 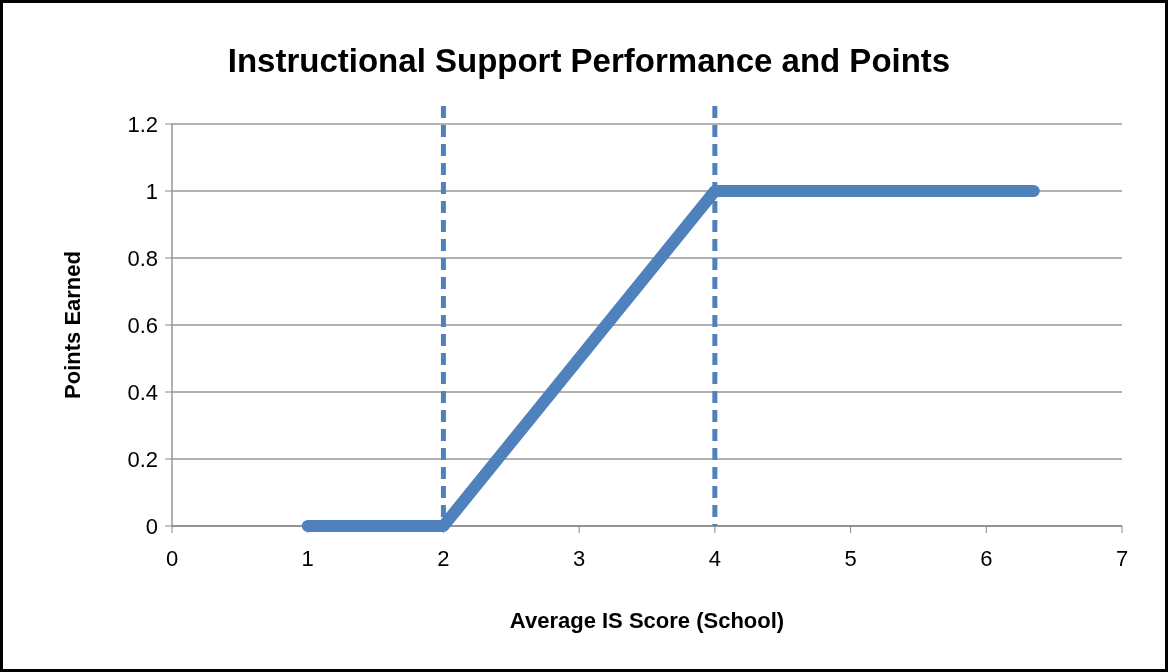 What do you see at coordinates (142, 392) in the screenshot?
I see `y-tick-label: 0.4` at bounding box center [142, 392].